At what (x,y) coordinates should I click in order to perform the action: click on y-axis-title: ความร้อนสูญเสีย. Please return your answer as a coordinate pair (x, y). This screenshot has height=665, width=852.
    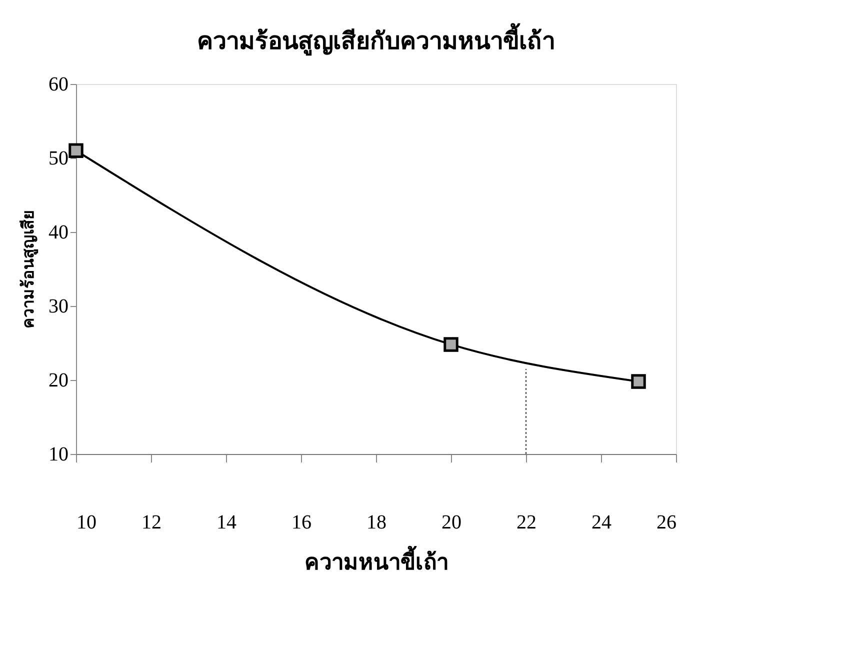
    Looking at the image, I should click on (29, 269).